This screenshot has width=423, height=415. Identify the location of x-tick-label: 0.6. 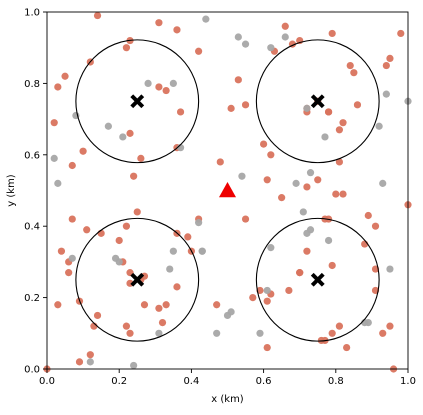
(264, 381).